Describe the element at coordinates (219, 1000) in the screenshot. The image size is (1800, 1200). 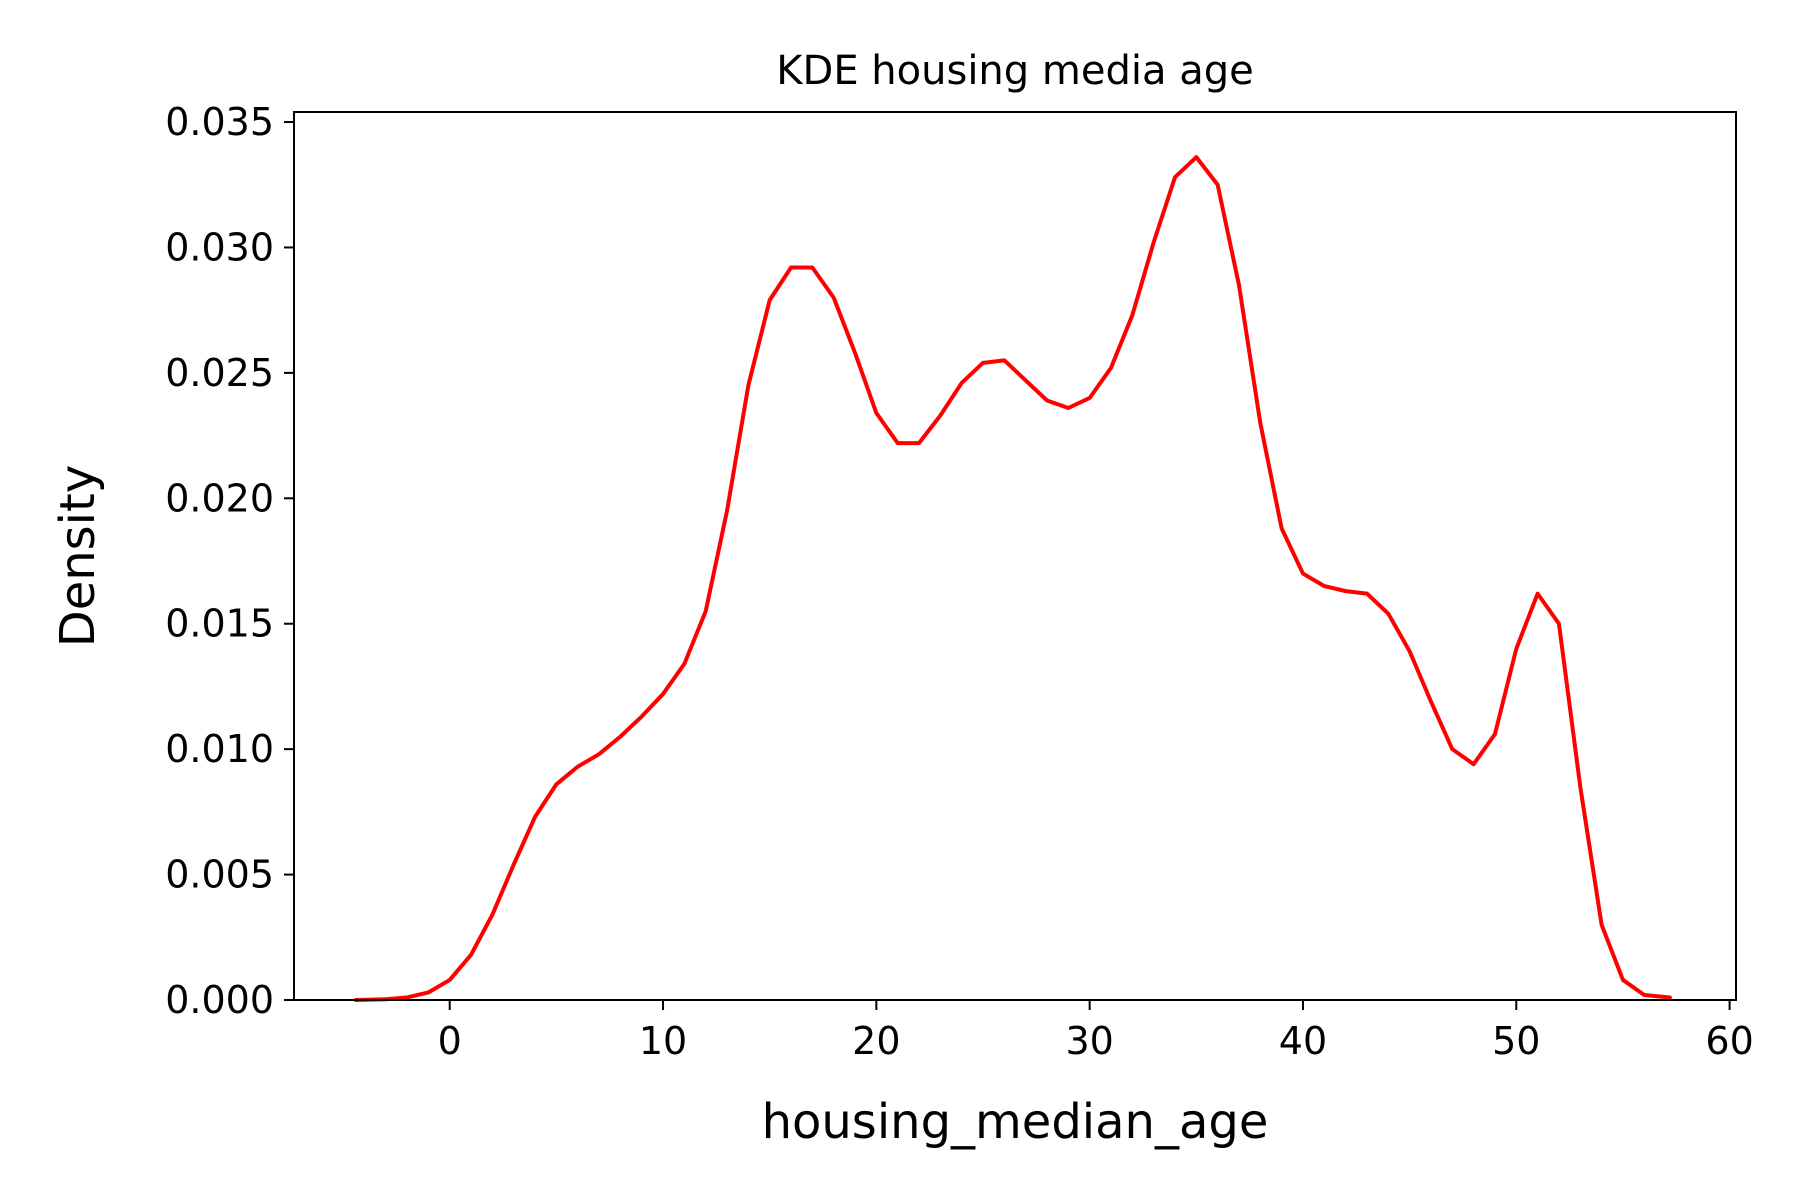
I see `y-tick-label: 0.000` at that location.